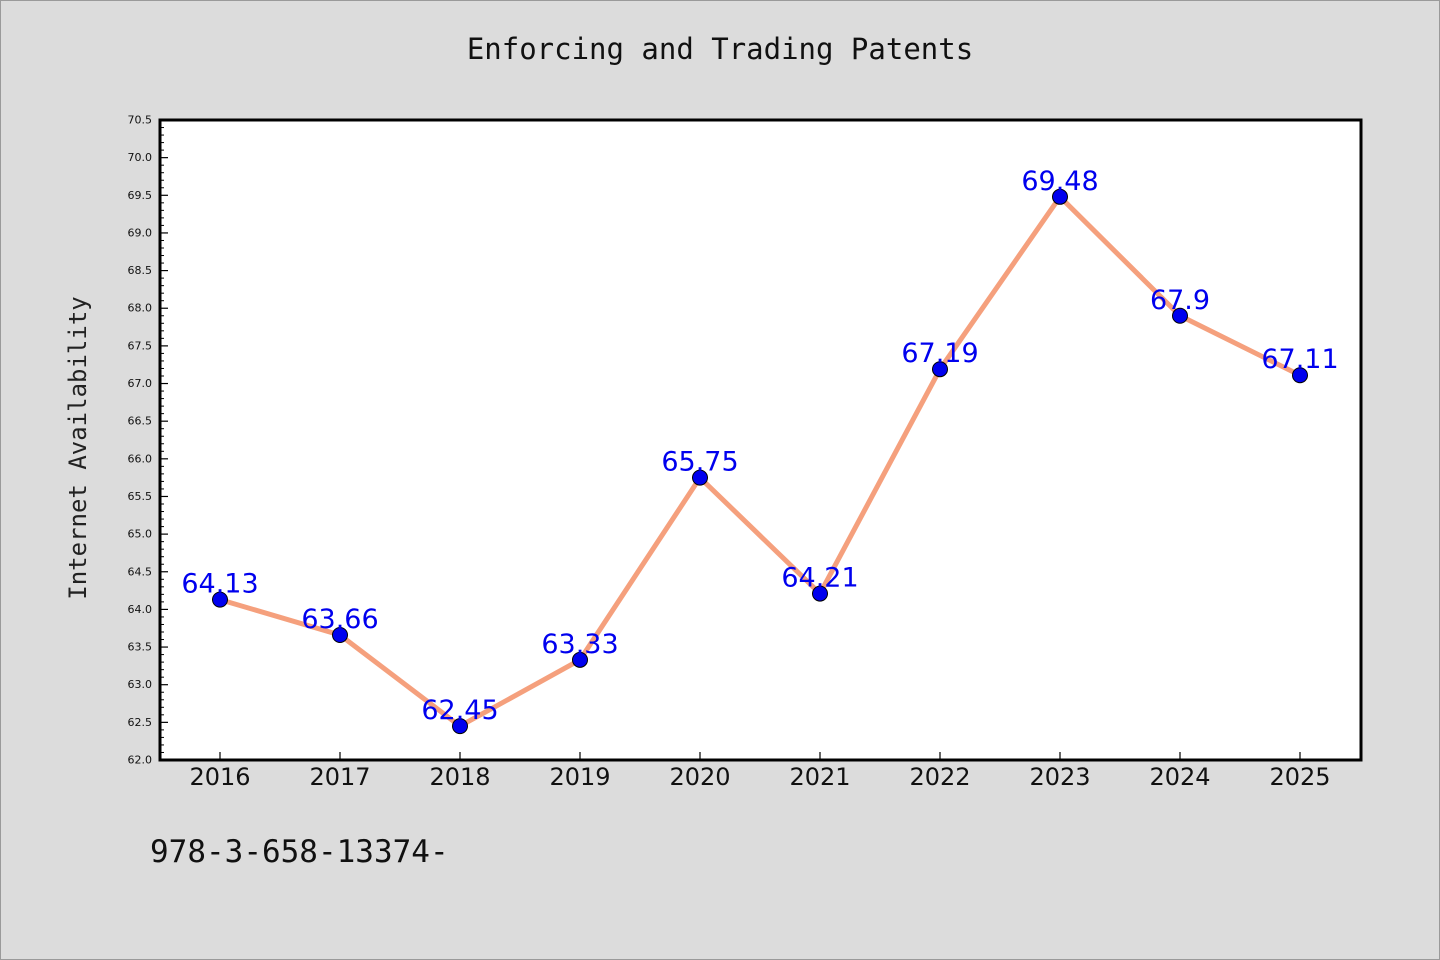 This screenshot has height=960, width=1440. I want to click on data-label: 64.21, so click(819, 578).